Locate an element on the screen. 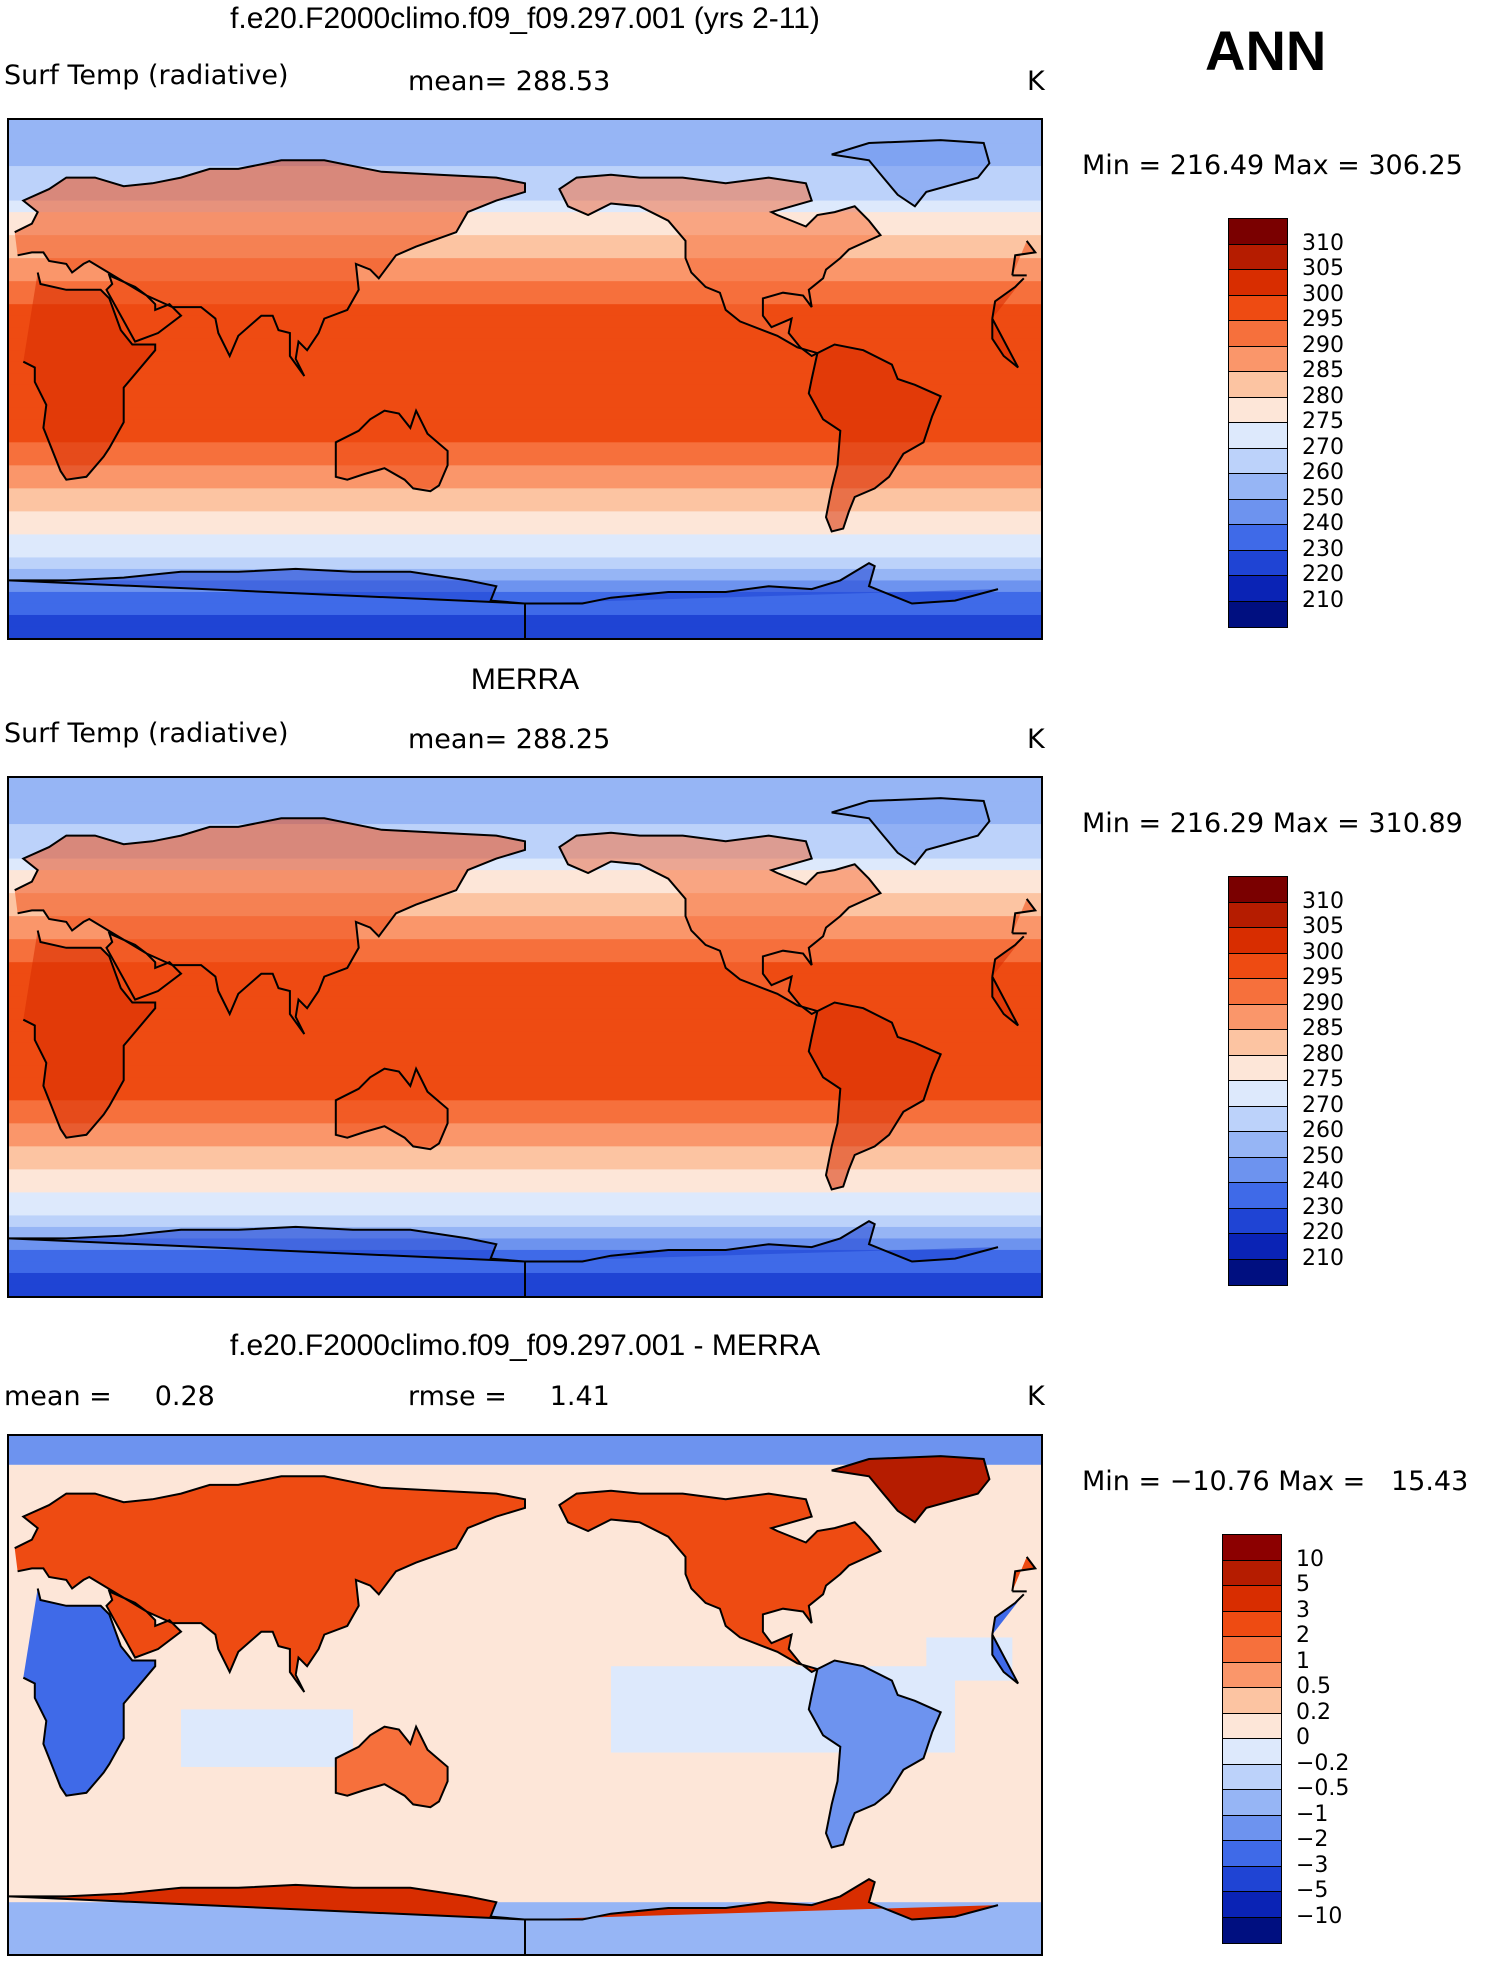 Image resolution: width=1501 pixels, height=1962 pixels. colorbar-label: 260 is located at coordinates (1323, 472).